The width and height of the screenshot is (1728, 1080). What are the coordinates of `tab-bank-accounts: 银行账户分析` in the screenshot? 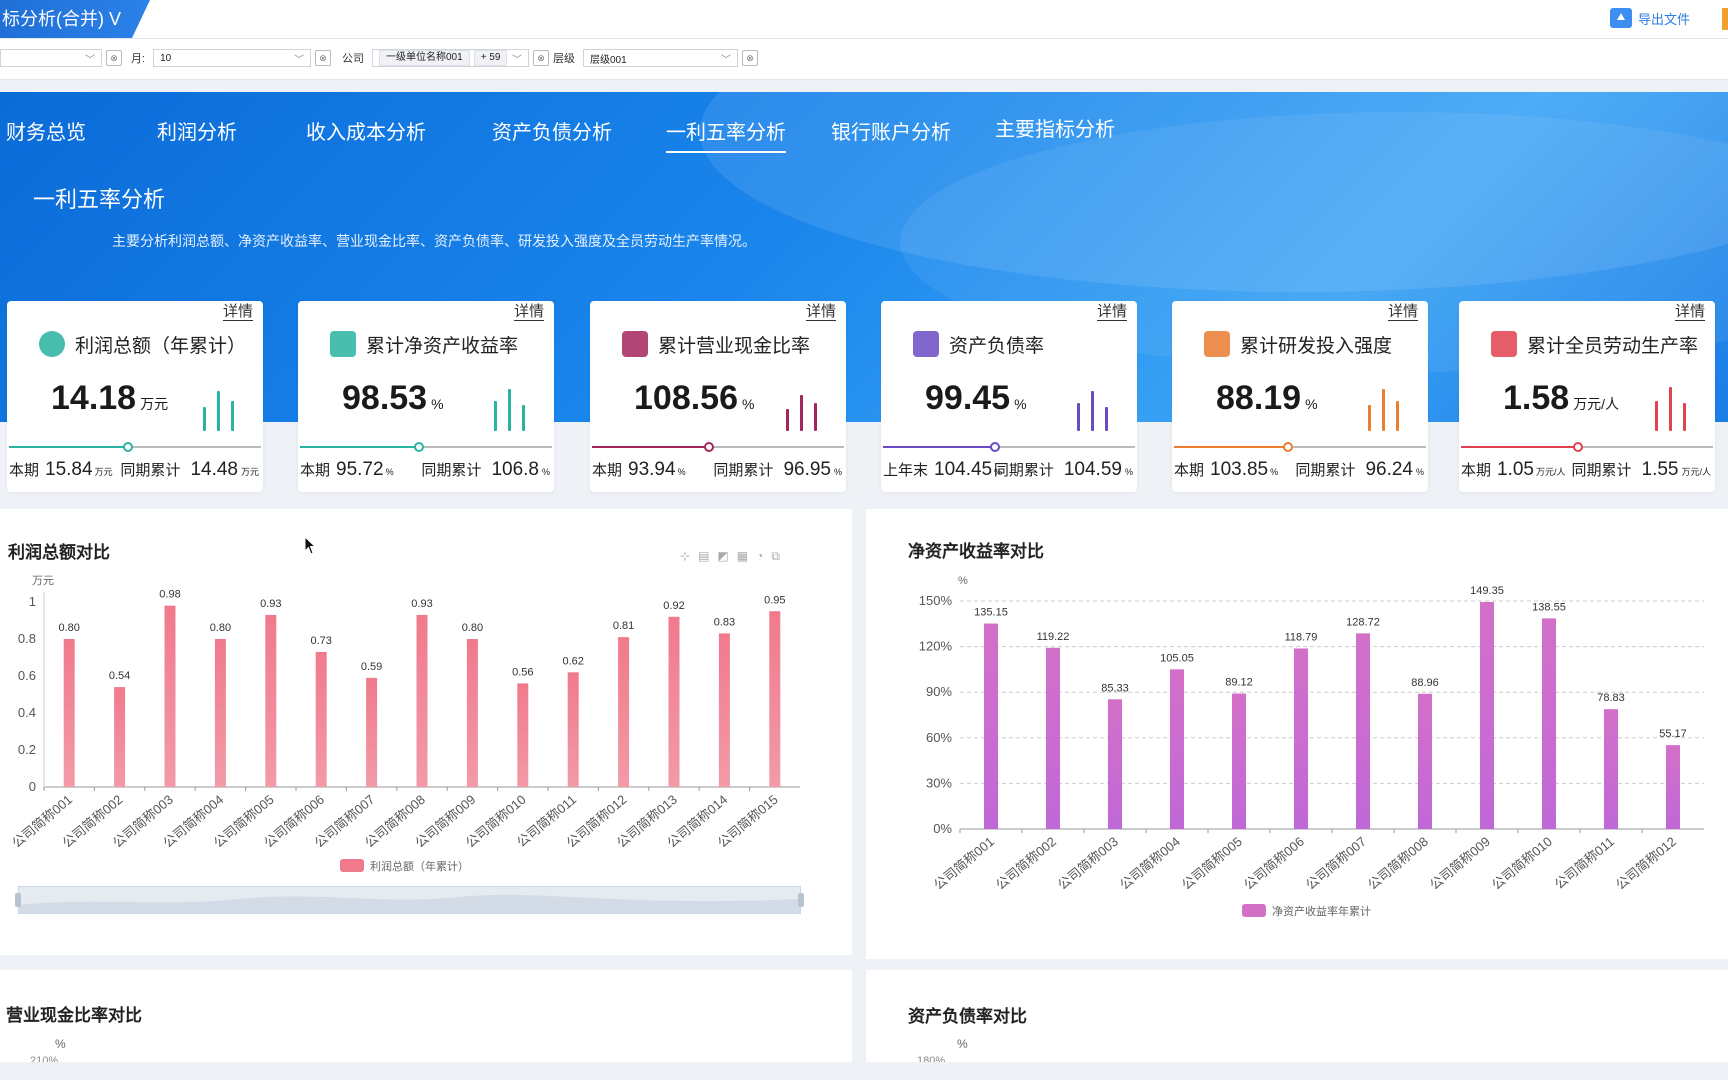 It's located at (891, 133).